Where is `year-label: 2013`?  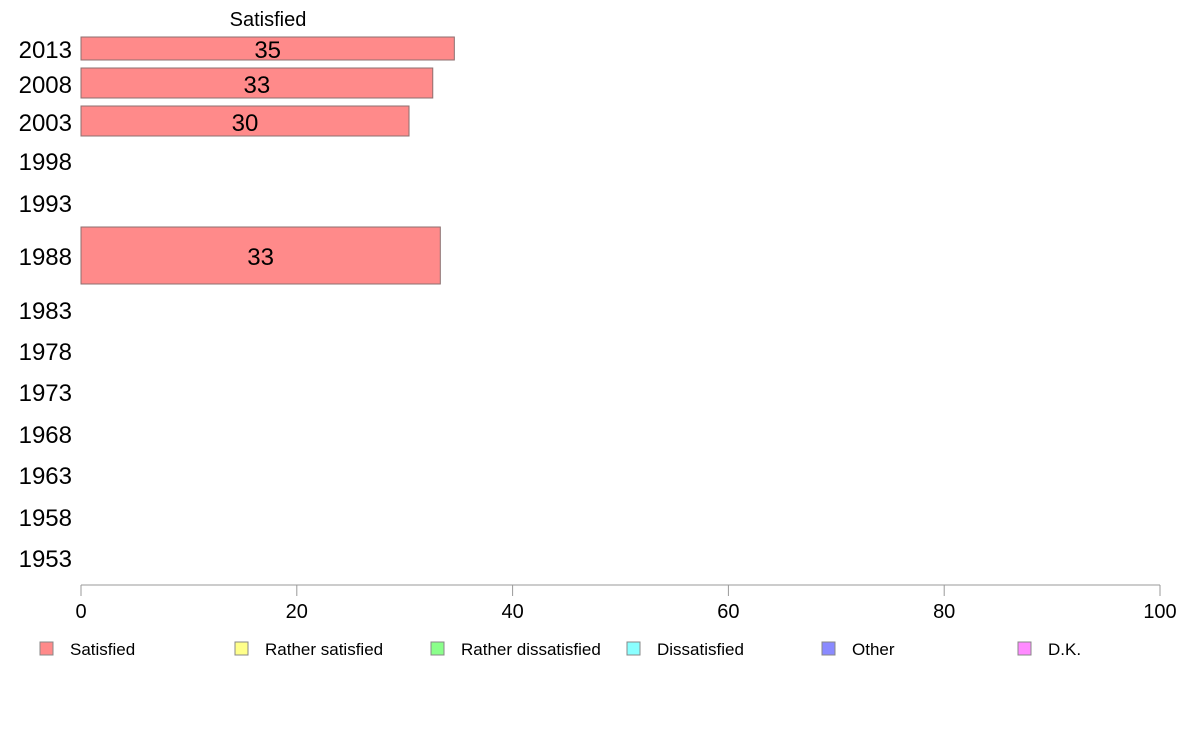 year-label: 2013 is located at coordinates (45, 50).